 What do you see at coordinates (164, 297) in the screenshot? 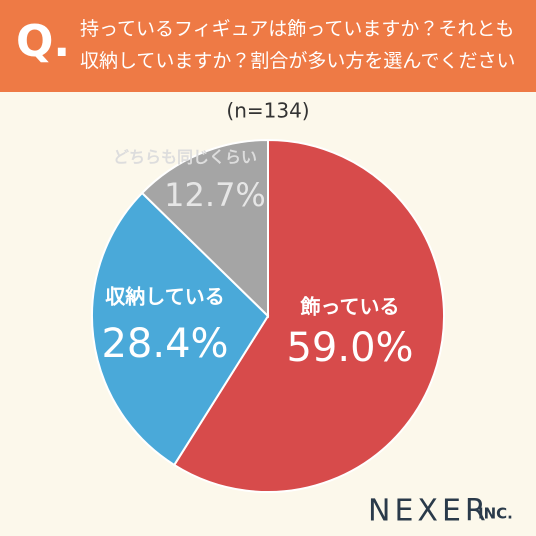
I see `slice-label: 収納している` at bounding box center [164, 297].